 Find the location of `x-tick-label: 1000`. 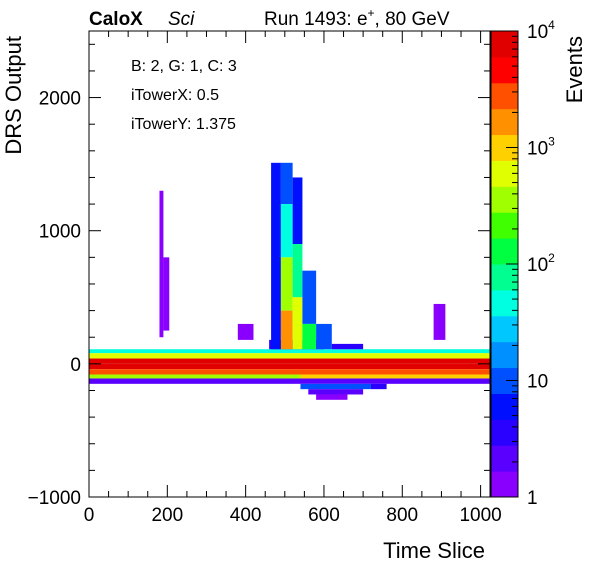

x-tick-label: 1000 is located at coordinates (480, 515).